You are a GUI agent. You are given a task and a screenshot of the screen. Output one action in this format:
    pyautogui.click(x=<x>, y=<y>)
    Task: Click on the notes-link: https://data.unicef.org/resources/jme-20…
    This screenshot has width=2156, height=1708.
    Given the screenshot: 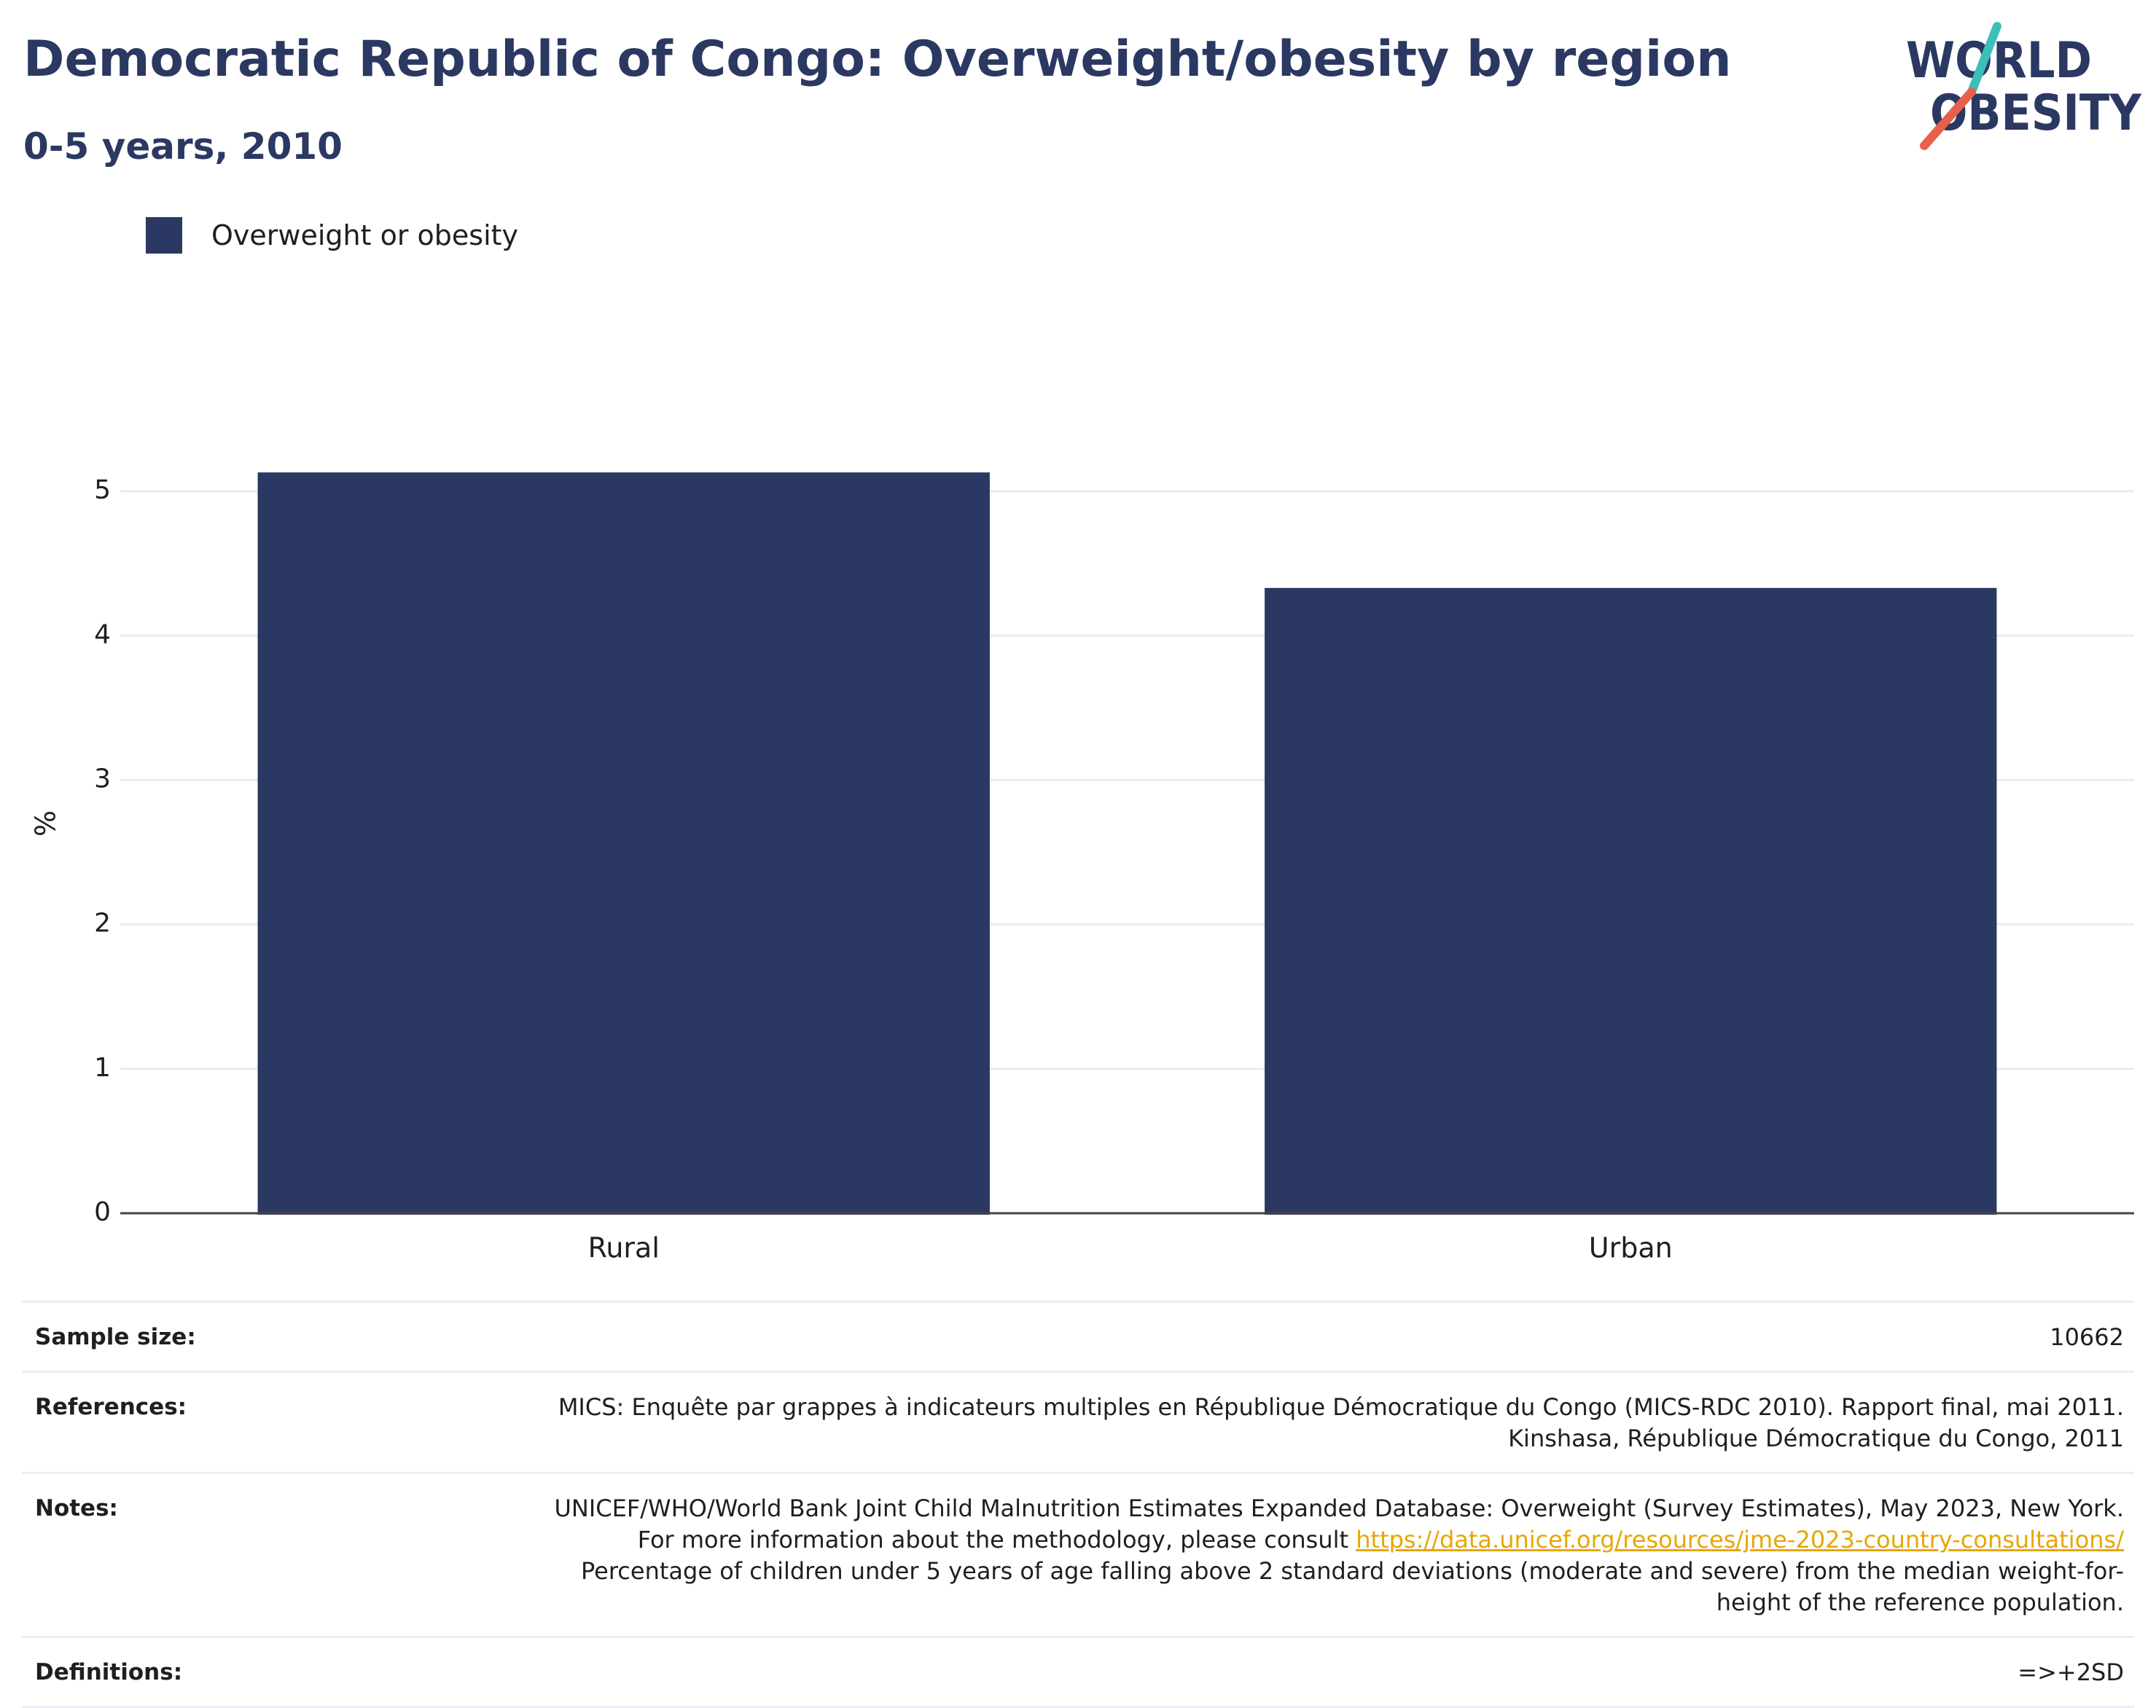 What is the action you would take?
    pyautogui.click(x=1740, y=1540)
    